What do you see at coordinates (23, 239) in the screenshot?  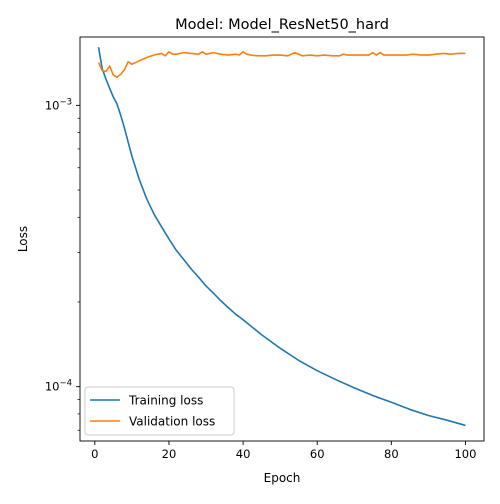 I see `y-axis-label: Loss` at bounding box center [23, 239].